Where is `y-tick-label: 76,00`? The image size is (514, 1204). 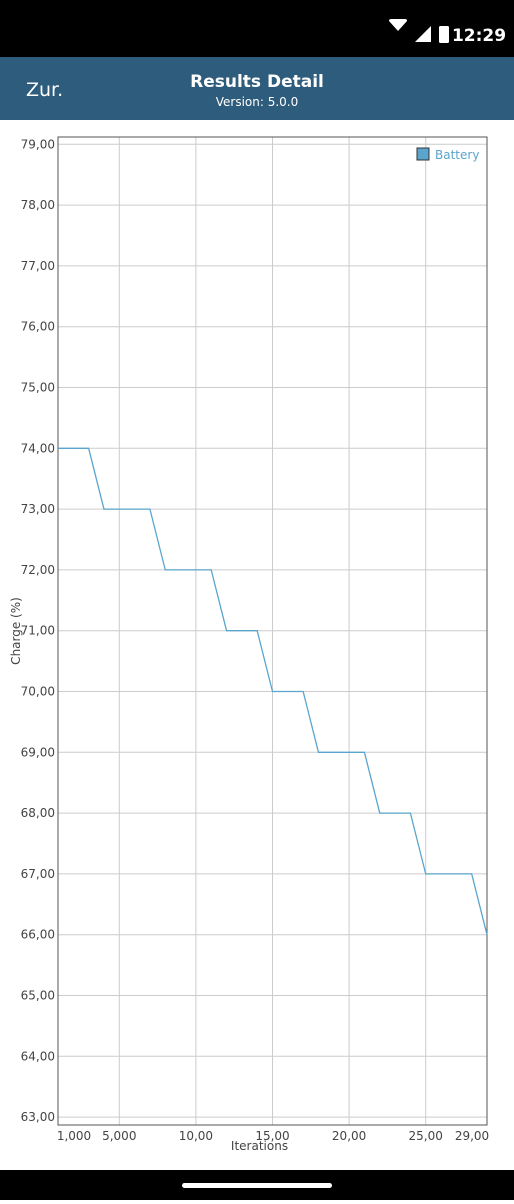 y-tick-label: 76,00 is located at coordinates (38, 327).